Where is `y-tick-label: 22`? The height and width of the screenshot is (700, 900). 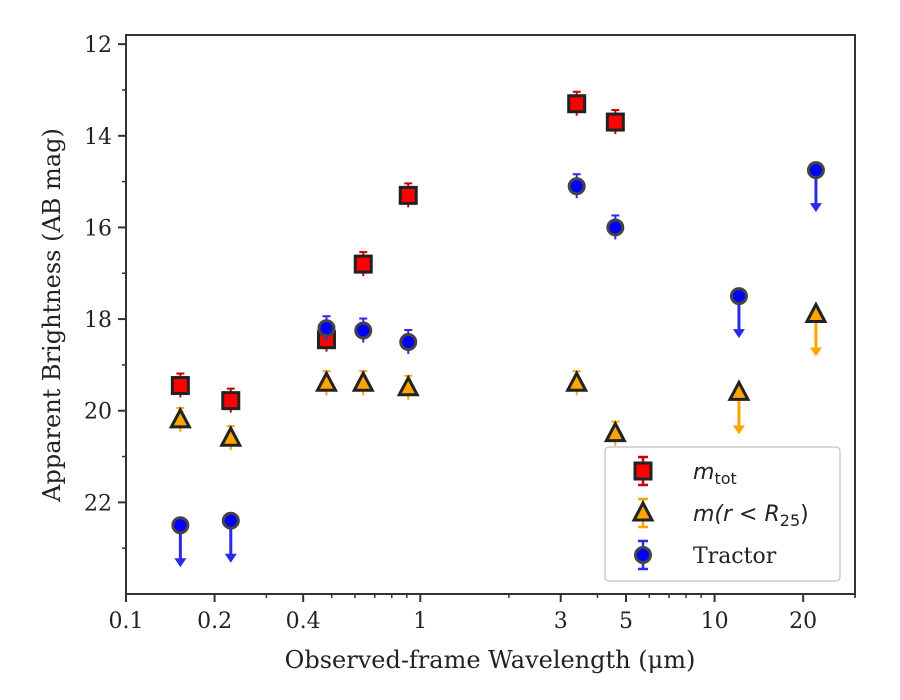
y-tick-label: 22 is located at coordinates (98, 503).